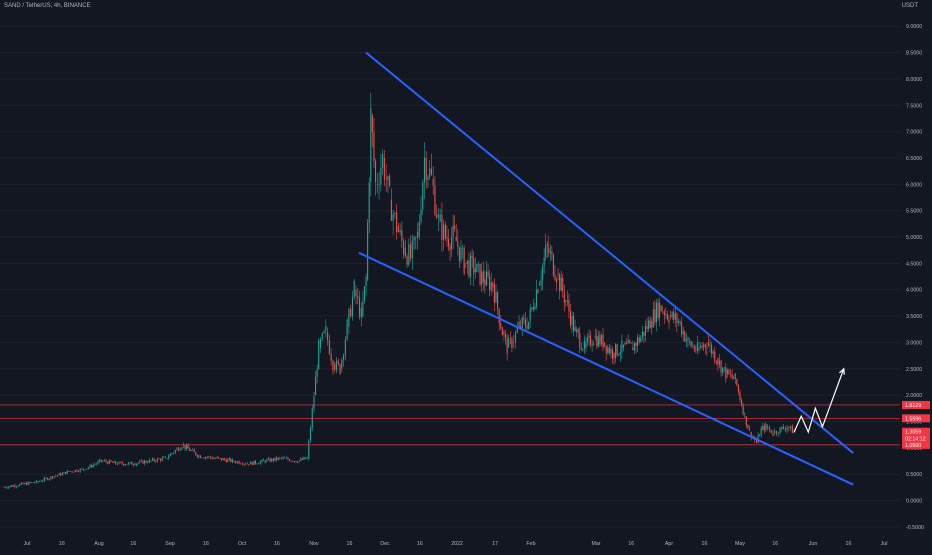 The width and height of the screenshot is (932, 555). What do you see at coordinates (27, 544) in the screenshot?
I see `x-tick-label: Jul` at bounding box center [27, 544].